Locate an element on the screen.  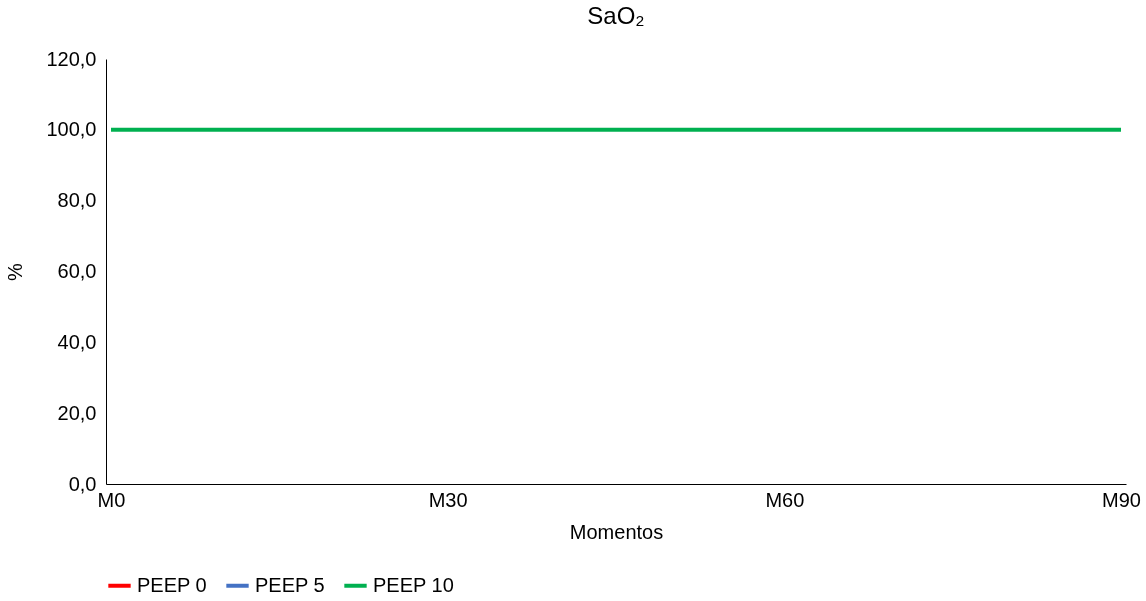
x-tick-label: M30 is located at coordinates (448, 499).